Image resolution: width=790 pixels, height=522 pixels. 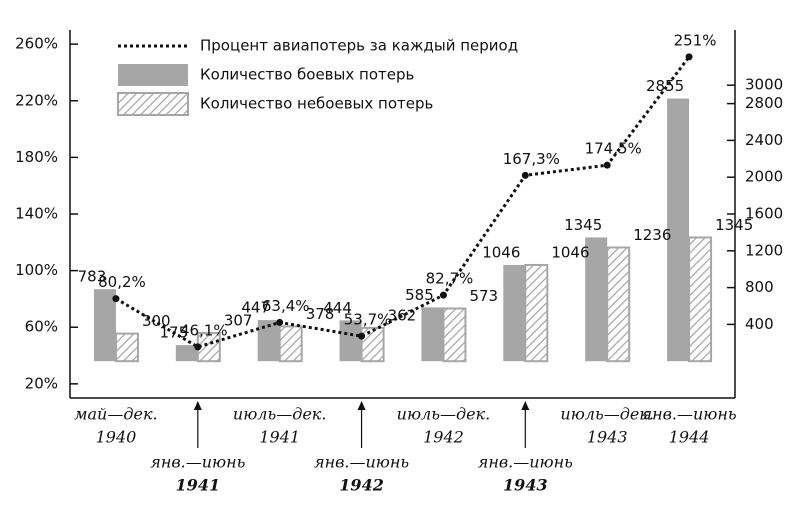 I want to click on bar-value-label: 2855, so click(x=665, y=86).